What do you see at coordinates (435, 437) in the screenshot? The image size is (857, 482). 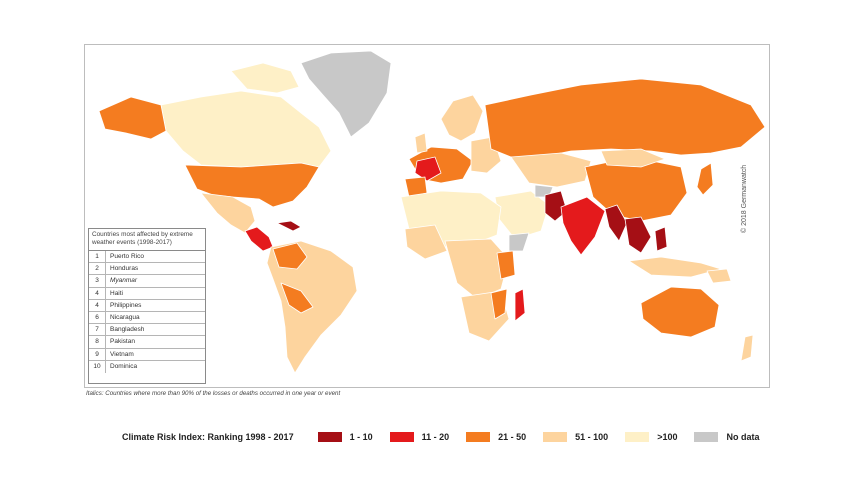 I see `legend-label: 11 - 20` at bounding box center [435, 437].